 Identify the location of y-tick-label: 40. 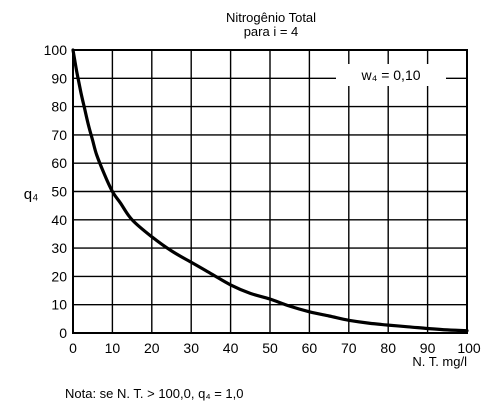
(59, 220).